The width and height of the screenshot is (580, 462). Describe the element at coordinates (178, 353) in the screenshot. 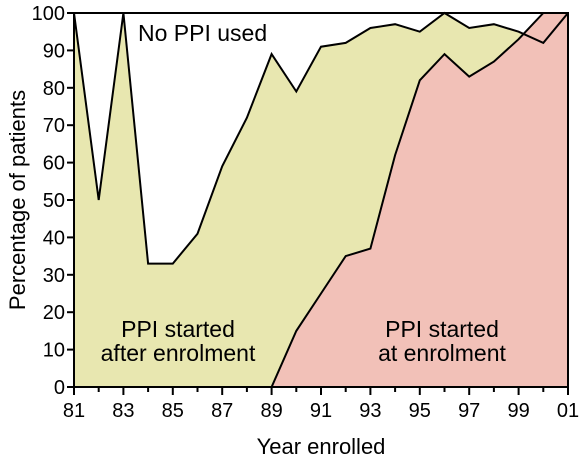

I see `annotation-after-enrolment-line2: after enrolment` at that location.